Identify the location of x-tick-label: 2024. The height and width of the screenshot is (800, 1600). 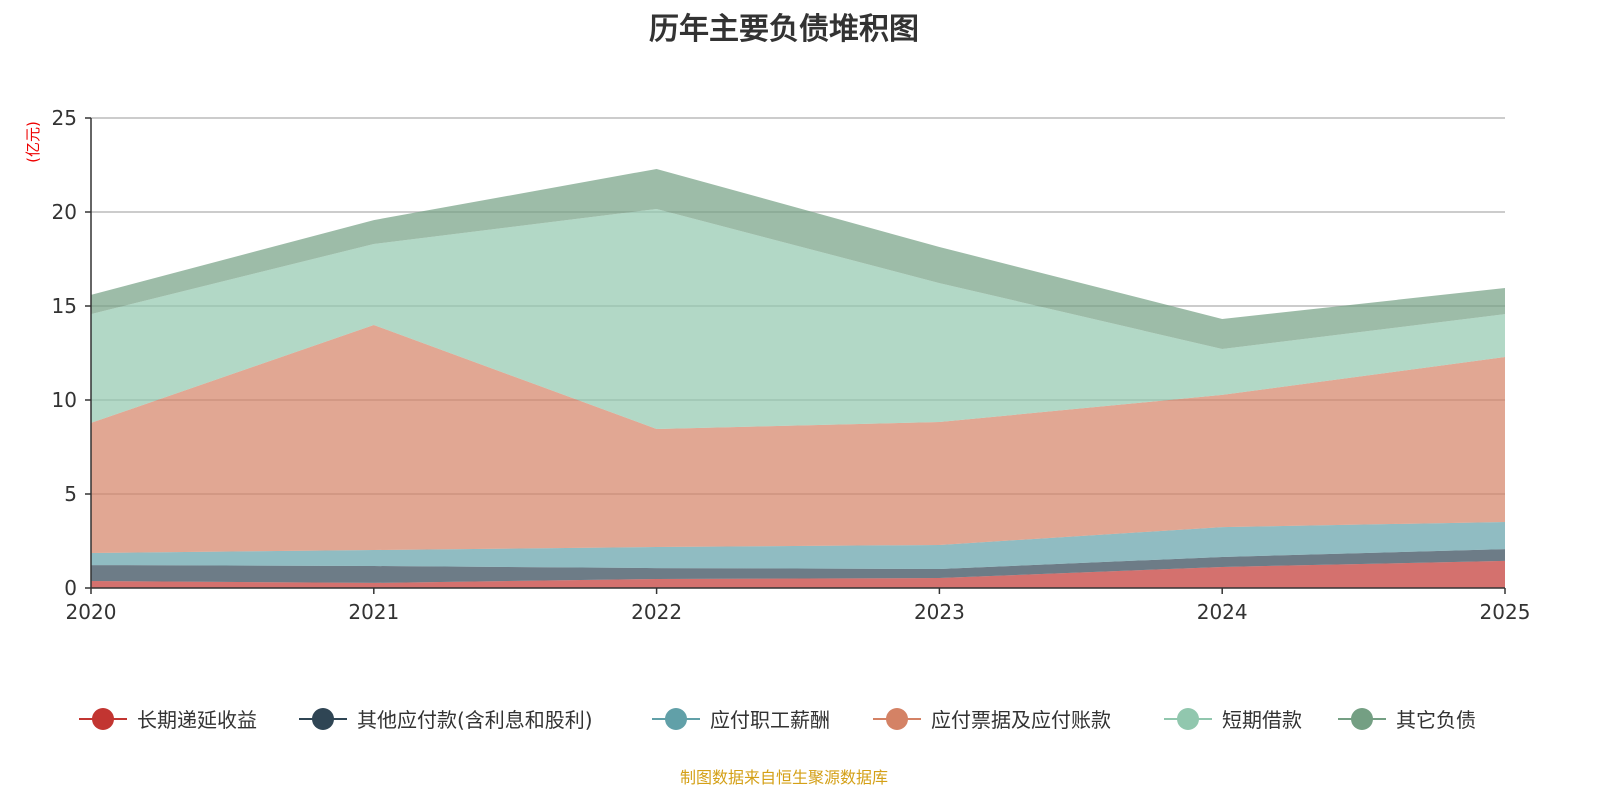
(1222, 612).